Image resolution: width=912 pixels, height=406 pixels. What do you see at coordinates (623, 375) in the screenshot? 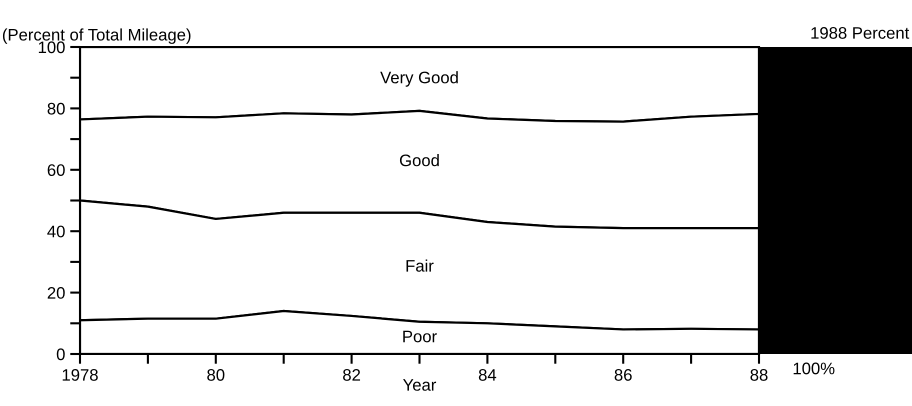
I see `x-tick-label: 86` at bounding box center [623, 375].